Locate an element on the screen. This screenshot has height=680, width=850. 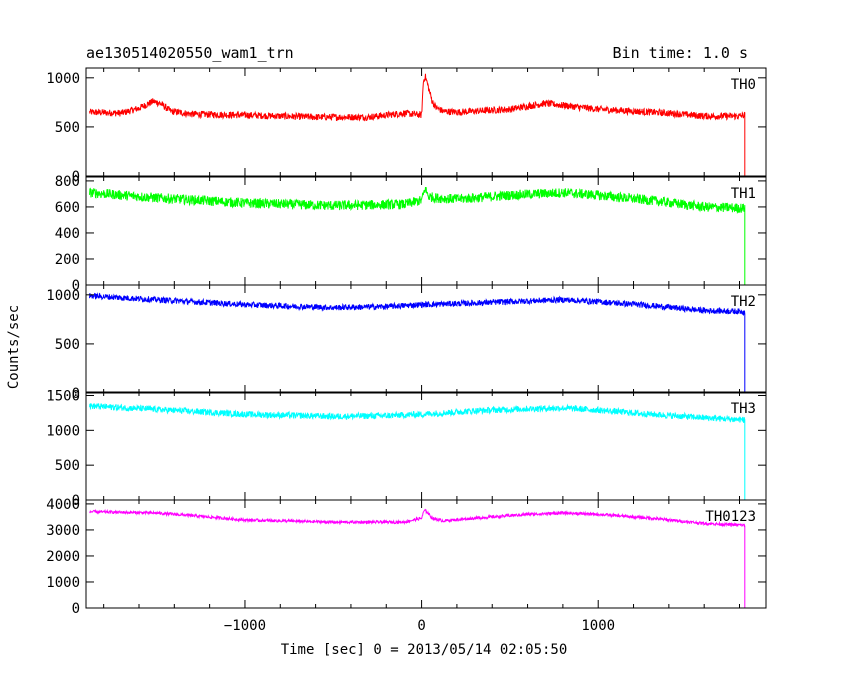
panel-th2: 0 500 1000 TH2 is located at coordinates (406, 343).